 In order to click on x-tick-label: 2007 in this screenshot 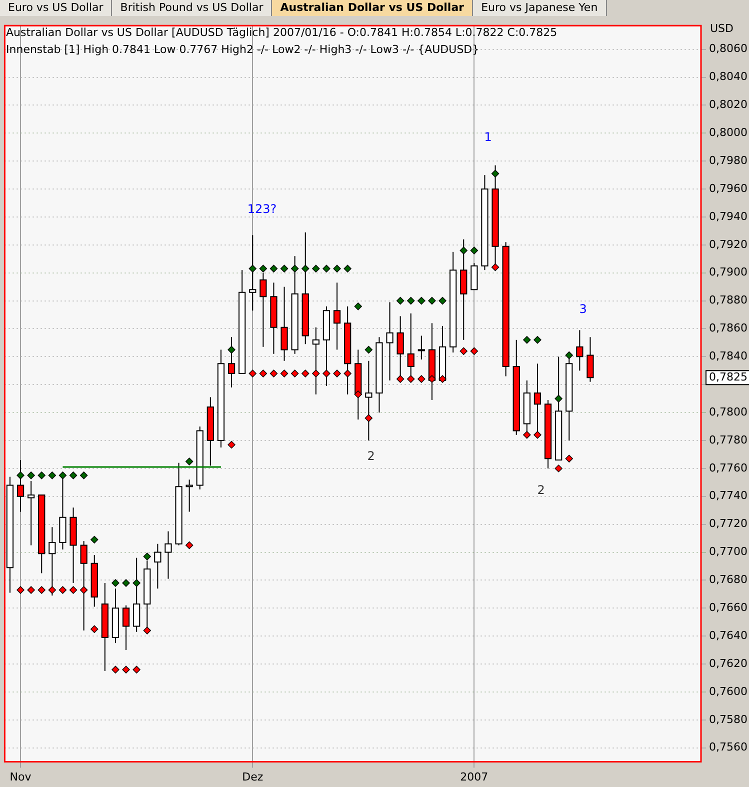, I will do `click(474, 777)`.